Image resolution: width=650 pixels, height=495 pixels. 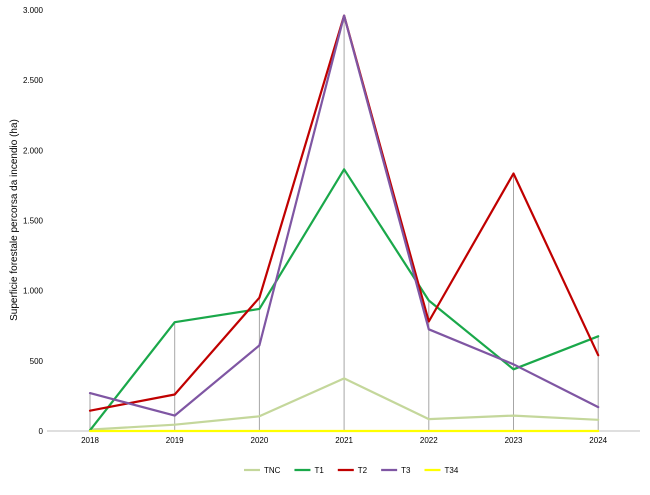 I want to click on y-tick-label: 1.000, so click(x=33, y=291).